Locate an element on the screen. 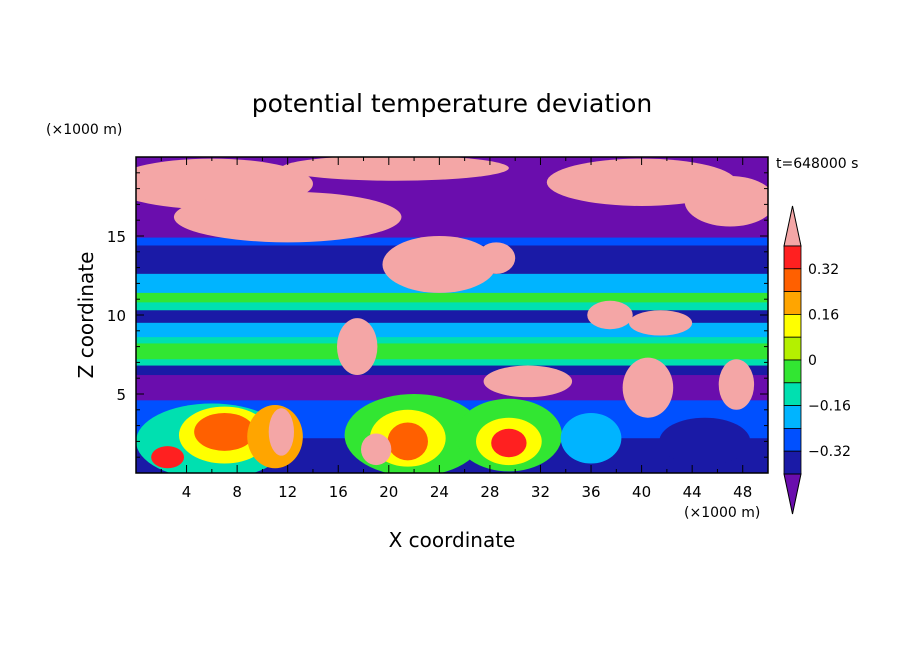 The image size is (904, 654). colorbar-min-arrow is located at coordinates (792, 494).